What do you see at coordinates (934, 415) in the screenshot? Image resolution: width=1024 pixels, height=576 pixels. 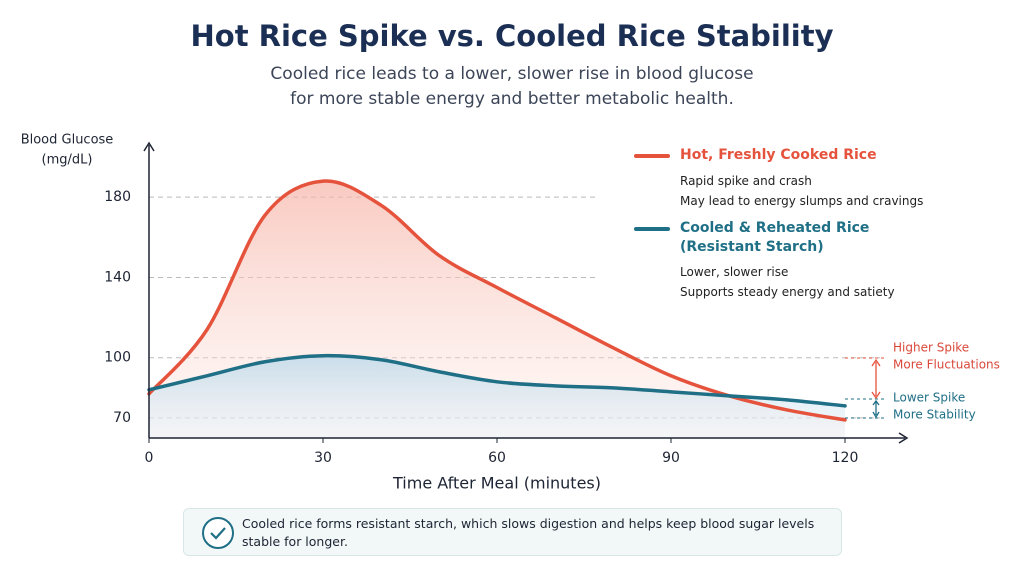 I see `annotation: More Stability` at bounding box center [934, 415].